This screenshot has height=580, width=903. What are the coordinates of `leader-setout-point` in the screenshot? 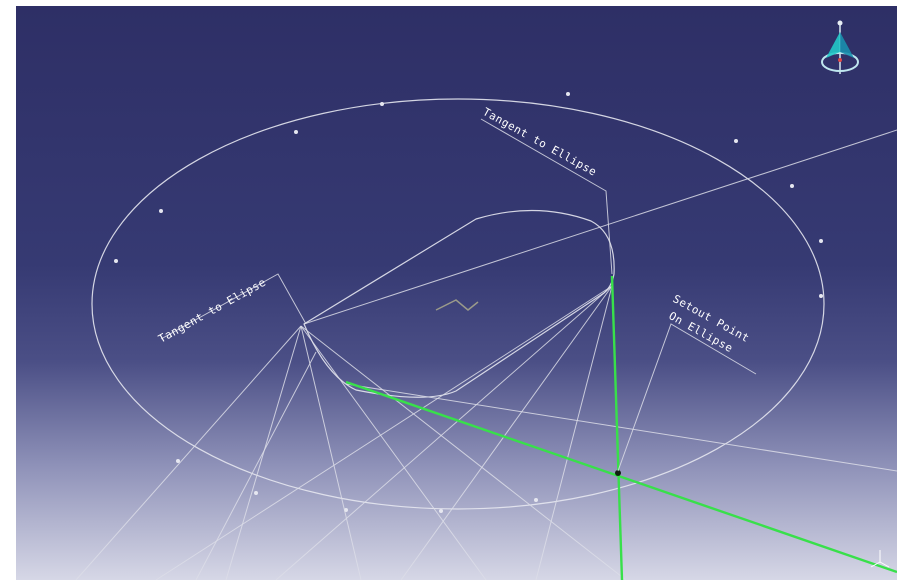 It's located at (687, 397).